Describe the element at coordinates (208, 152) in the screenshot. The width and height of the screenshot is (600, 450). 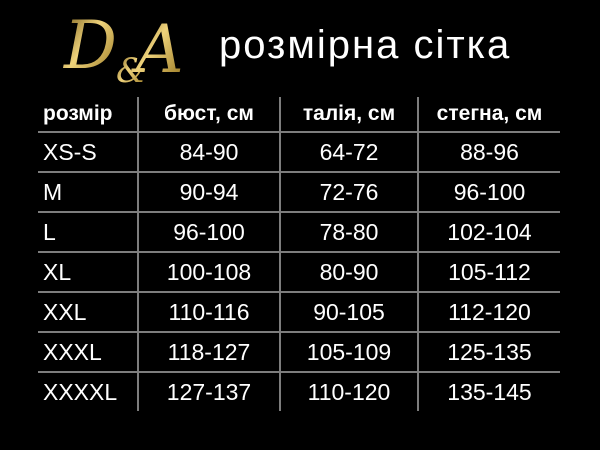
I see `bust-cell: 84-90` at that location.